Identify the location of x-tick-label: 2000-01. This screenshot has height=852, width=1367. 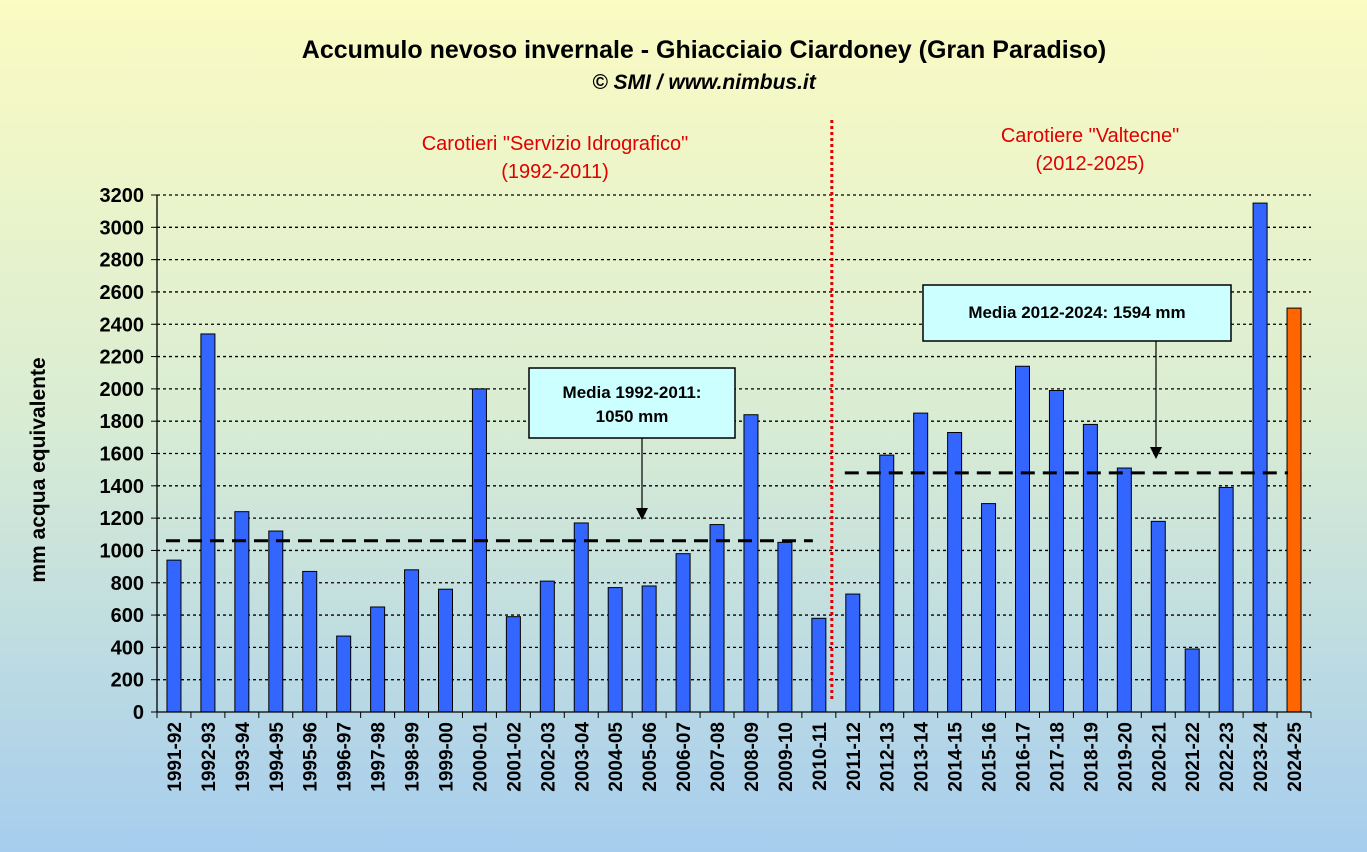
(480, 757).